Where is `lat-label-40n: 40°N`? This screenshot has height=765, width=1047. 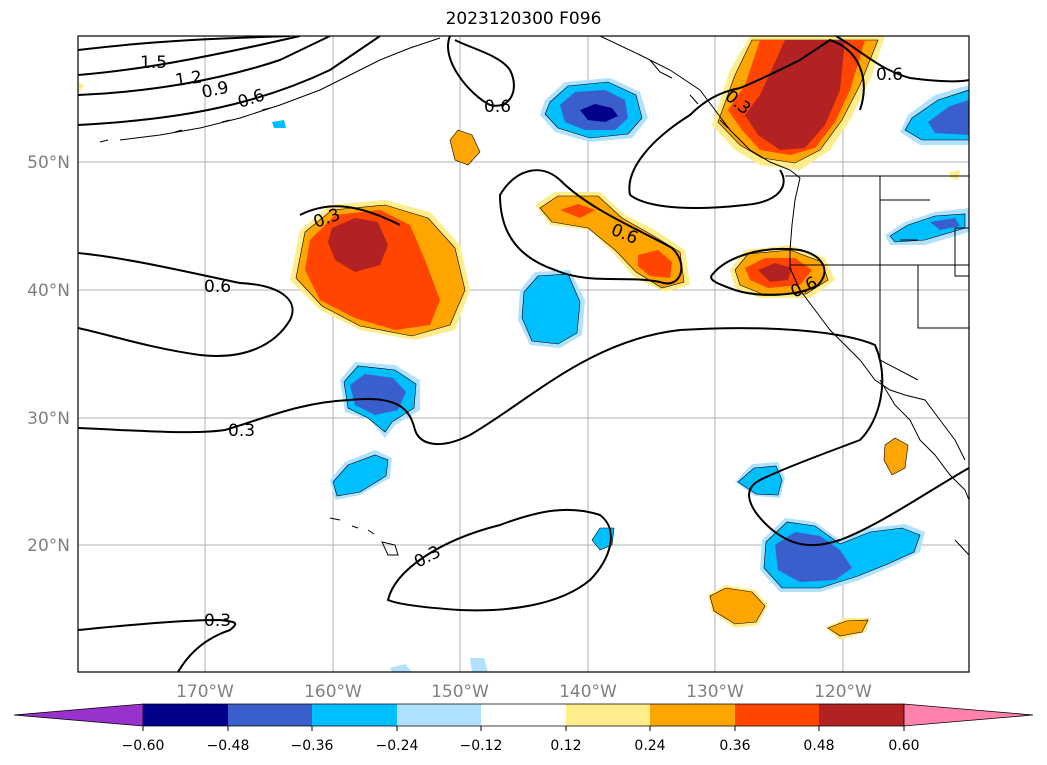
lat-label-40n: 40°N is located at coordinates (48, 291).